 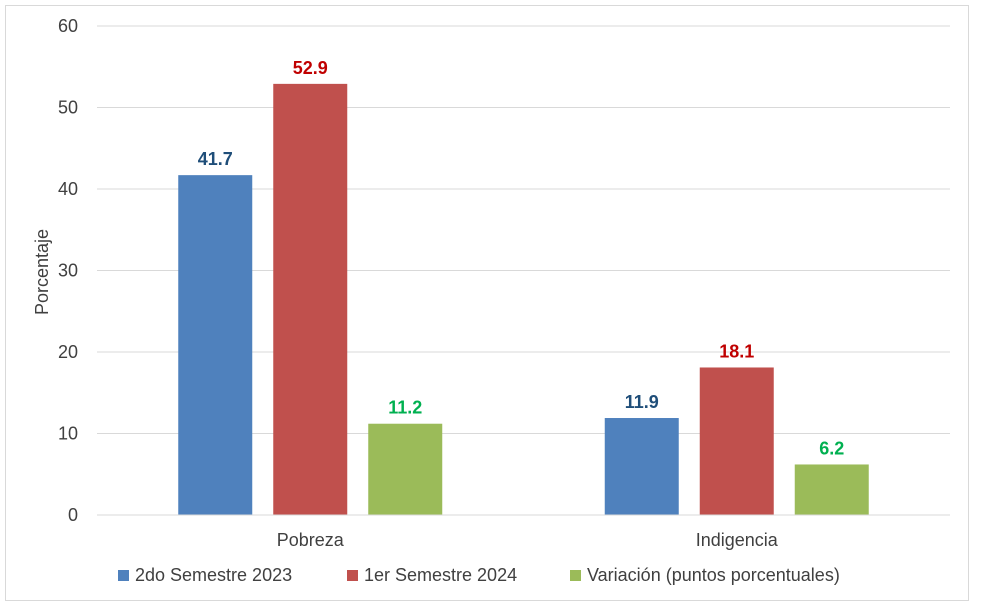 I want to click on legend-item: 2do Semestre 2023, so click(x=205, y=575).